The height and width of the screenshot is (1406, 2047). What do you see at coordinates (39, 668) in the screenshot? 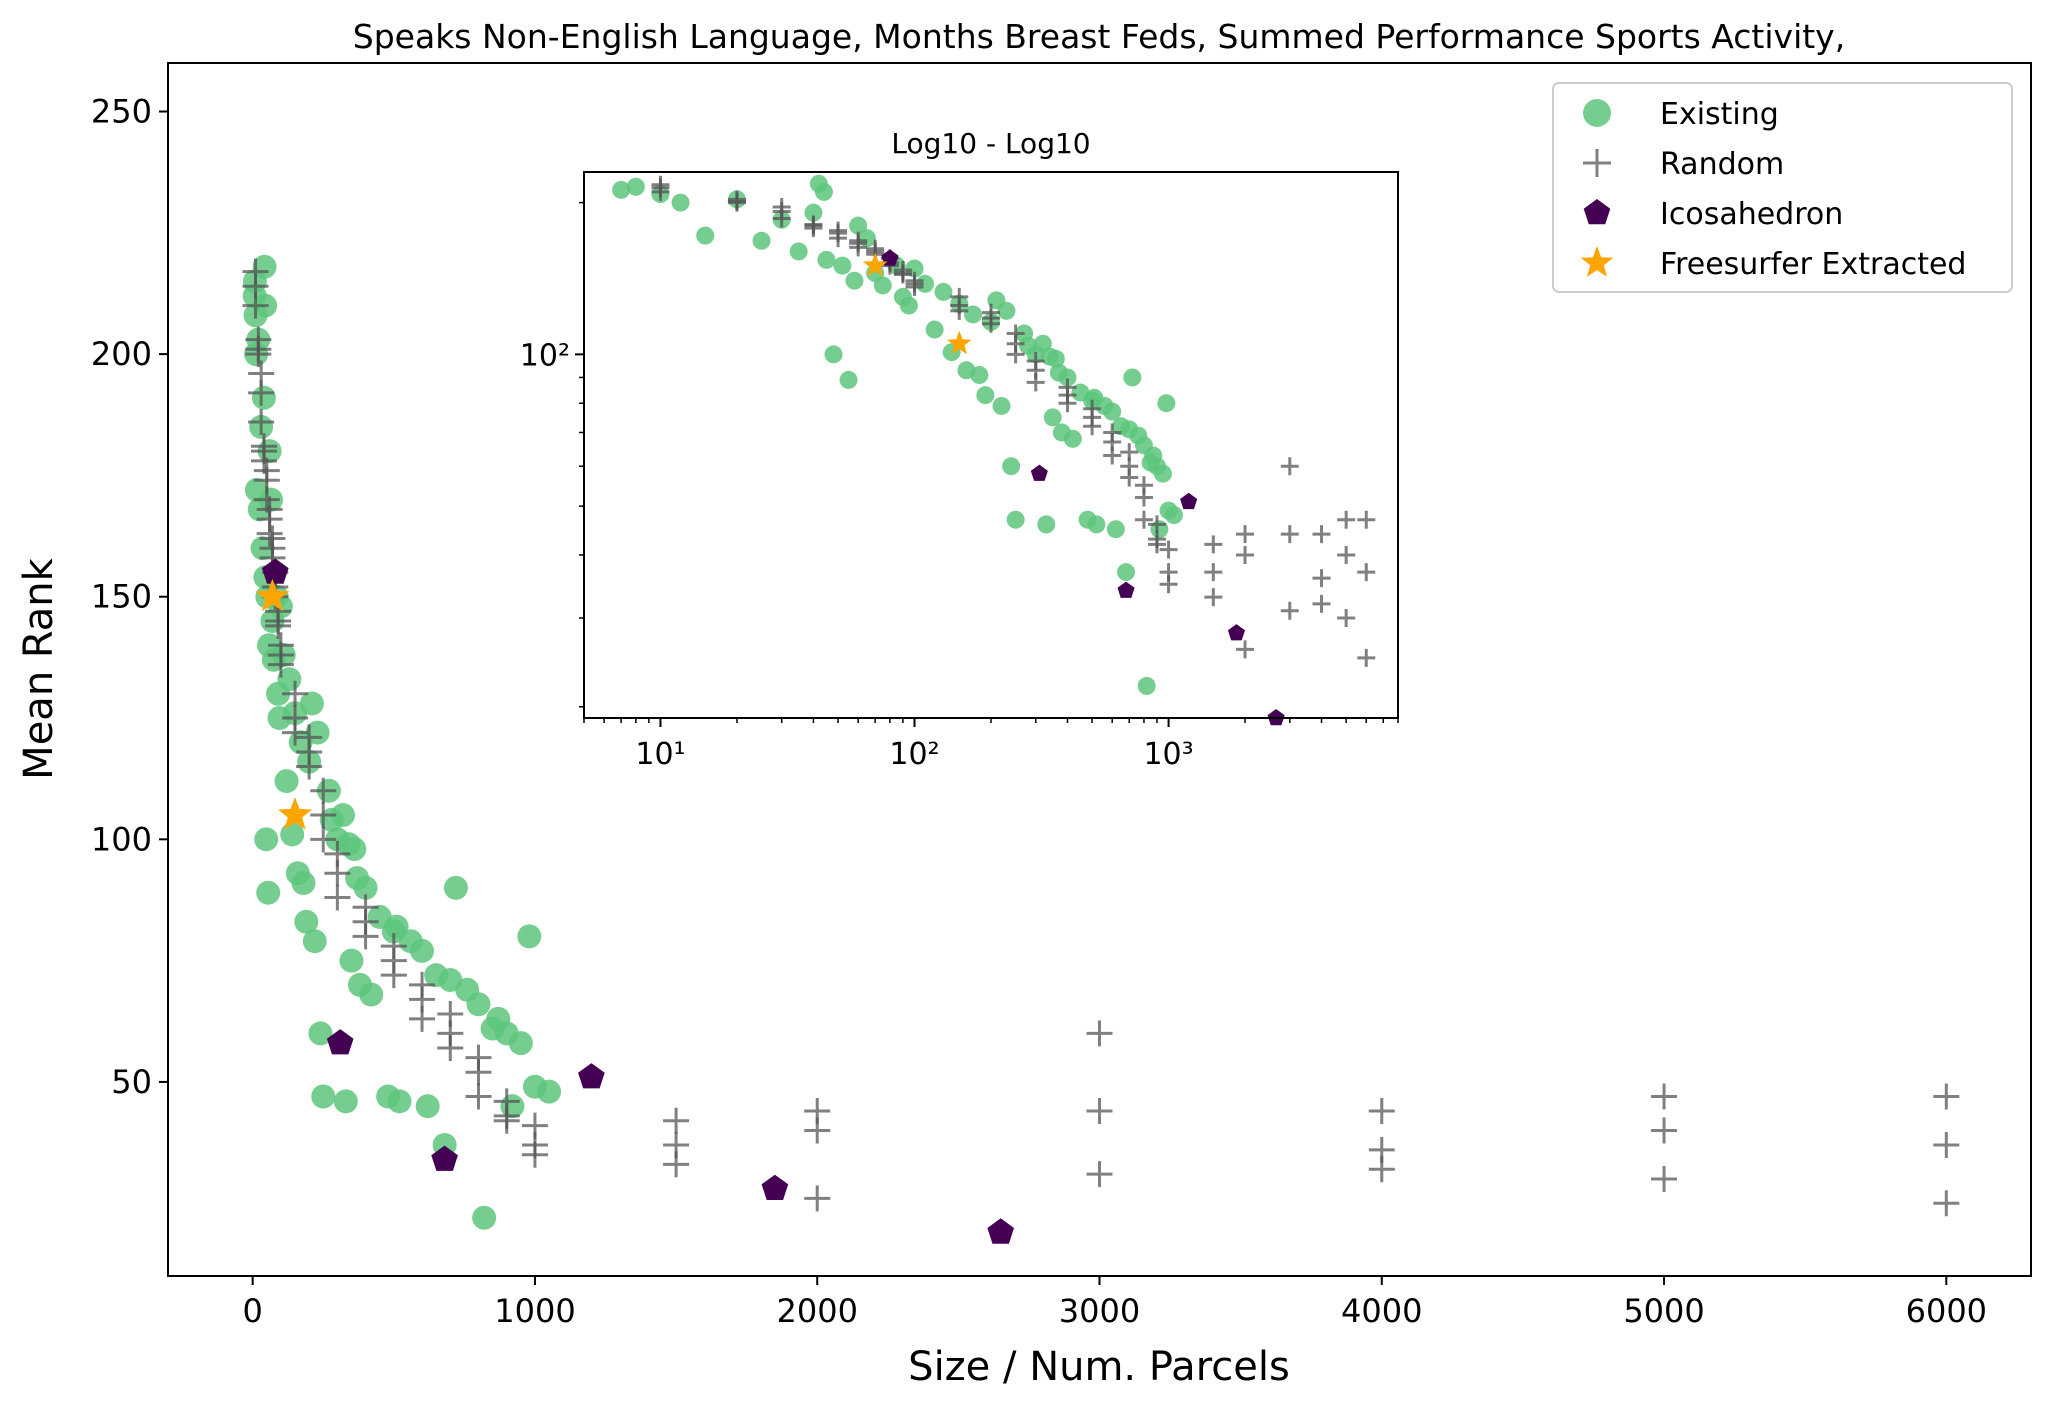
I see `y-axis-label: Mean Rank` at bounding box center [39, 668].